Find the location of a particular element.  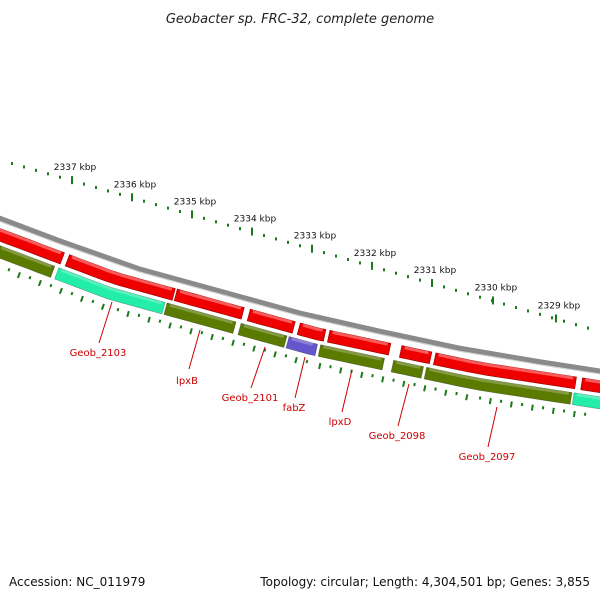

kbp-tick-label: 2337 kbp is located at coordinates (75, 168).